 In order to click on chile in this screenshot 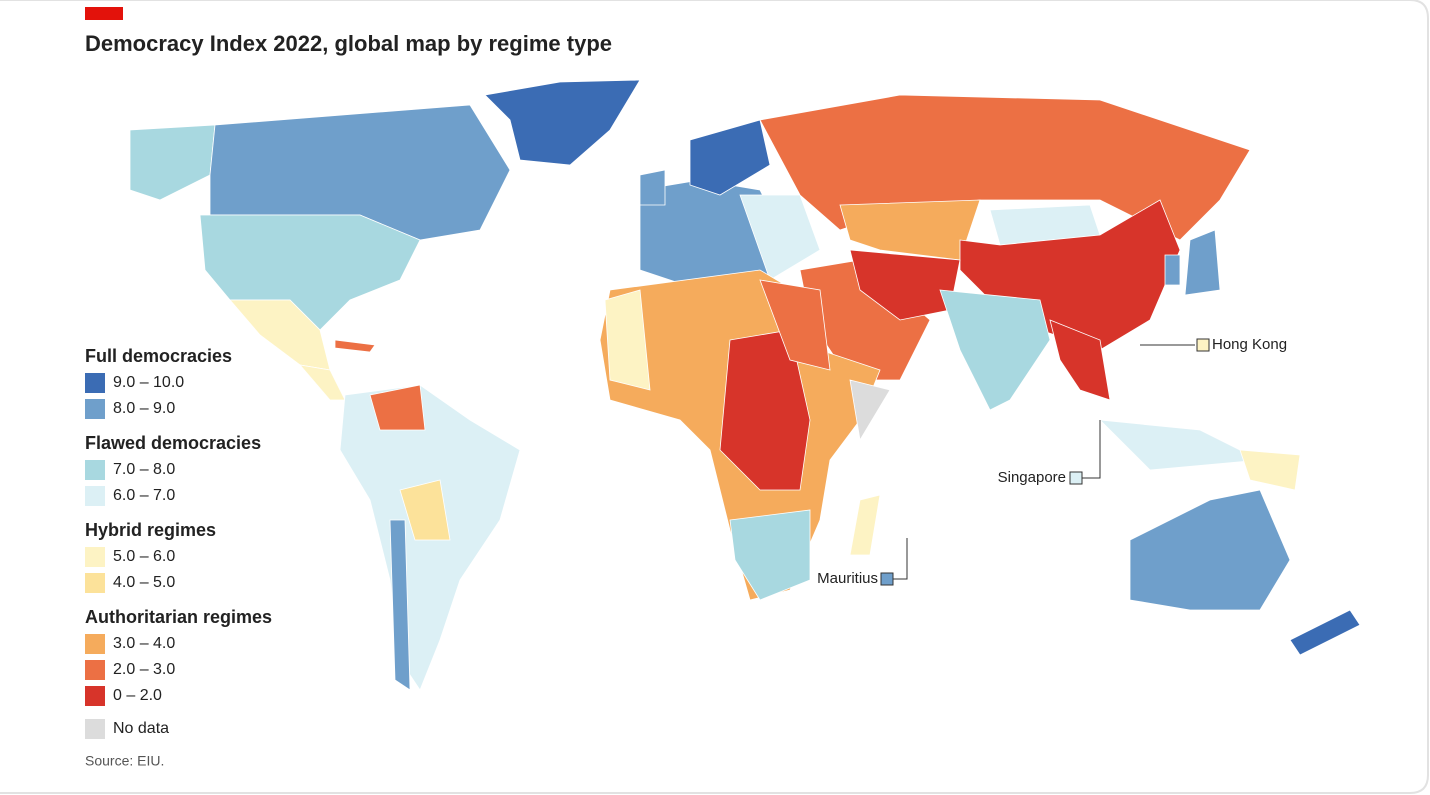, I will do `click(400, 605)`.